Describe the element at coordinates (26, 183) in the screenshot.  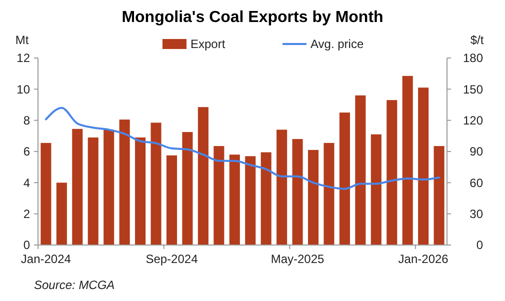
I see `y-tick-label: 4` at that location.